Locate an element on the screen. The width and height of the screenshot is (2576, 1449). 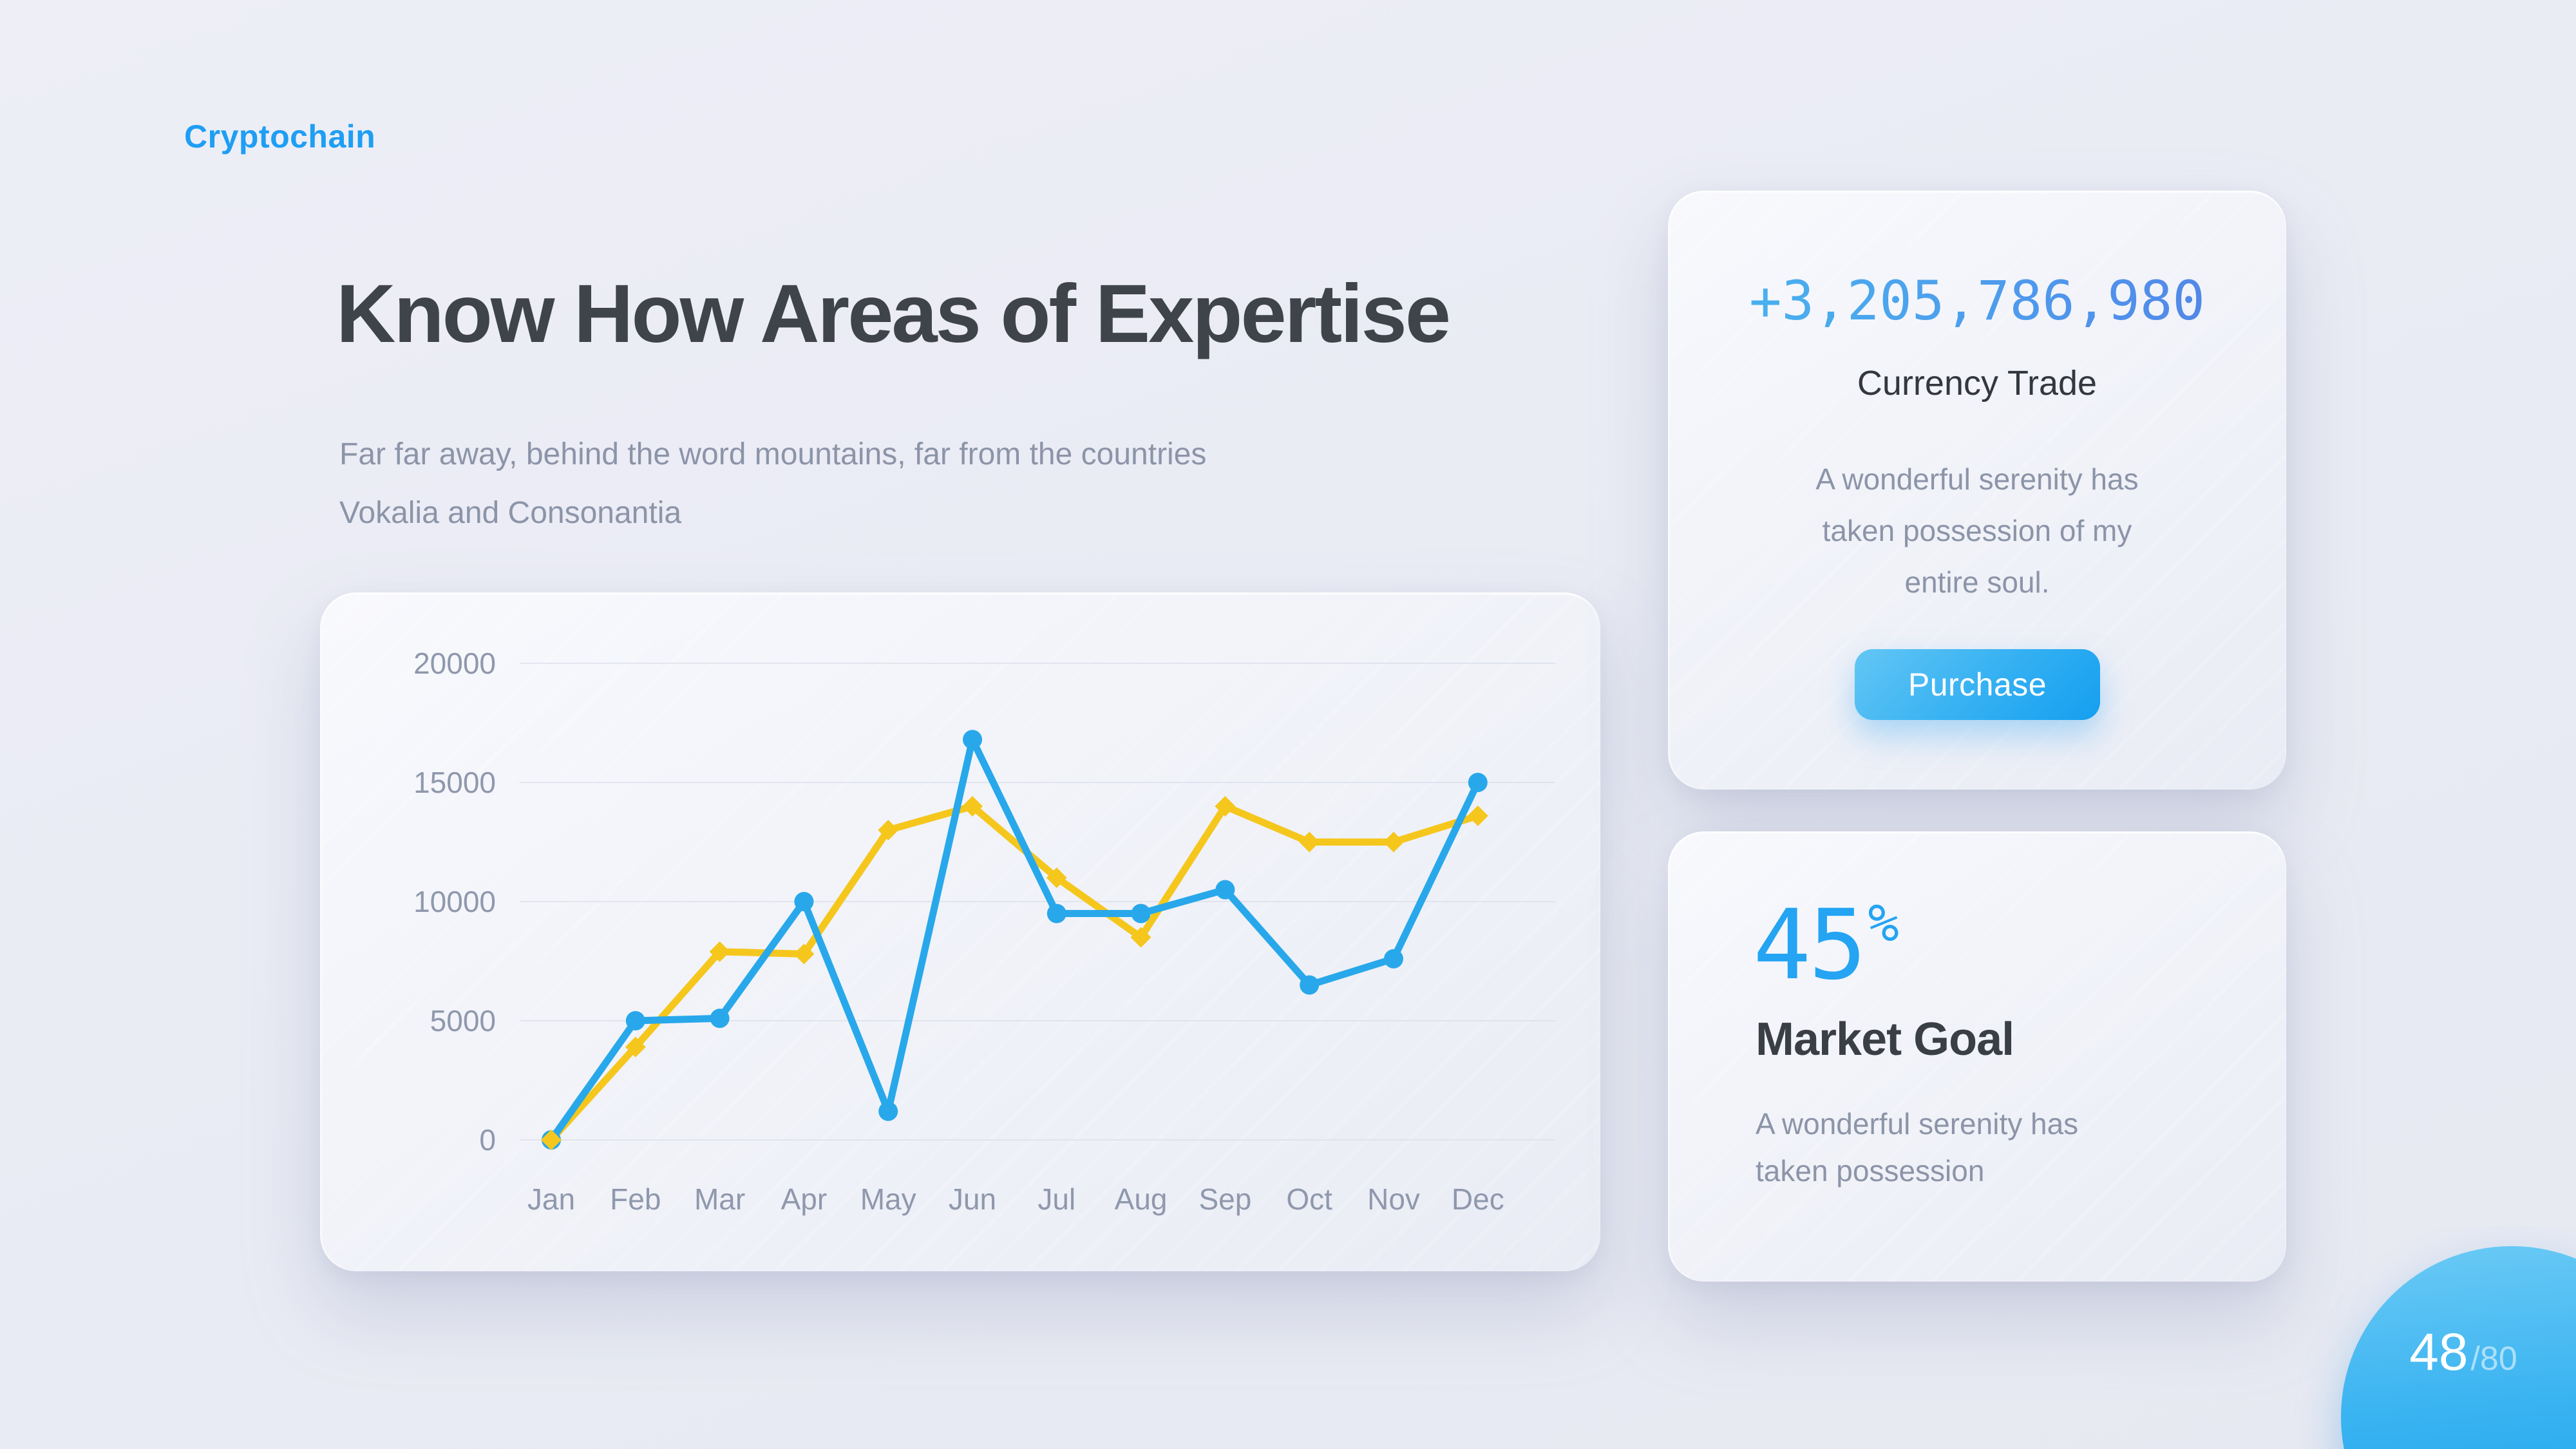
svg-text: May is located at coordinates (888, 1199).